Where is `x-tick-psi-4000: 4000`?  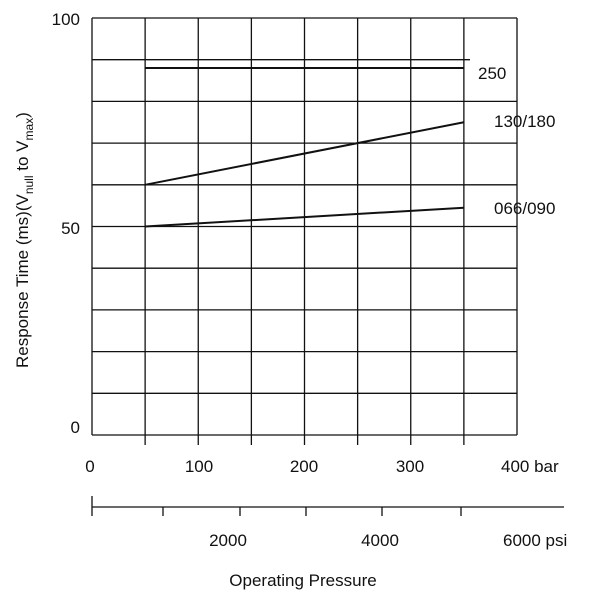 x-tick-psi-4000: 4000 is located at coordinates (380, 540).